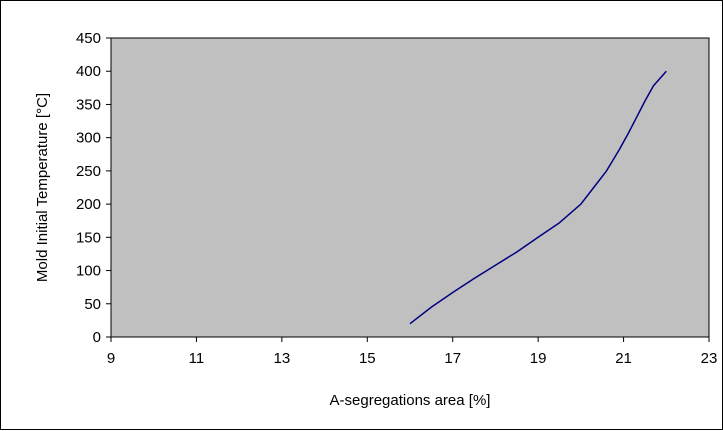 This screenshot has width=723, height=431. Describe the element at coordinates (88, 71) in the screenshot. I see `y-tick-label: 400` at that location.